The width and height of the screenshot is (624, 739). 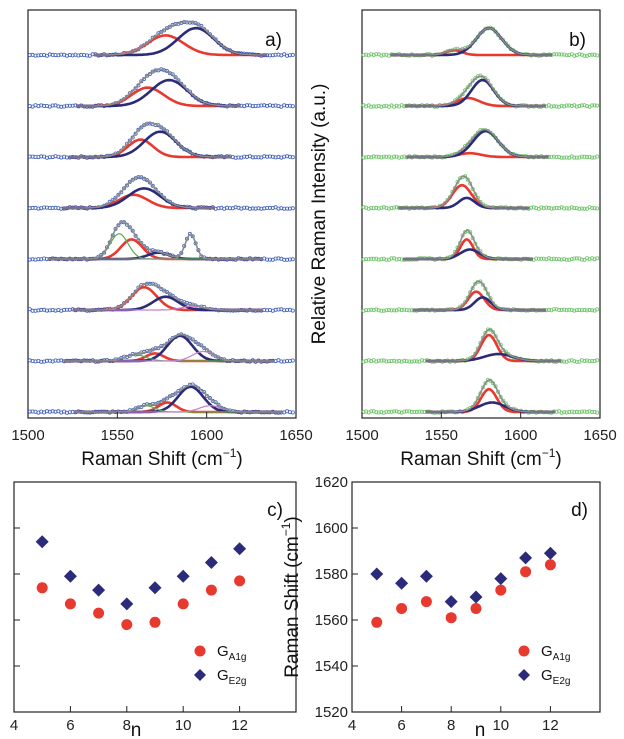 I want to click on panel-c-legend-a1g-sub: A1g, so click(x=238, y=657).